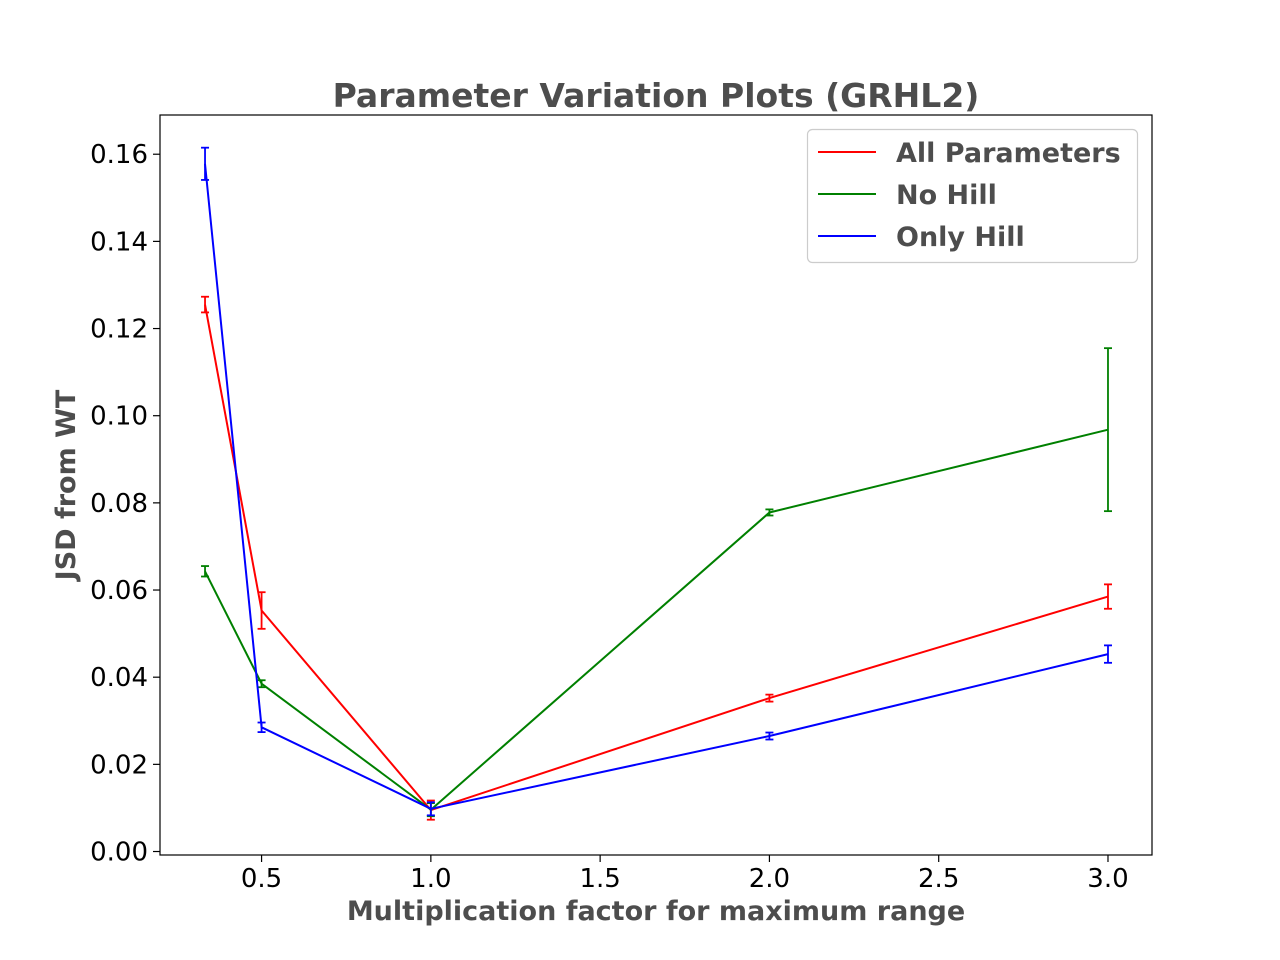  I want to click on y-tick-label: 0.12, so click(119, 330).